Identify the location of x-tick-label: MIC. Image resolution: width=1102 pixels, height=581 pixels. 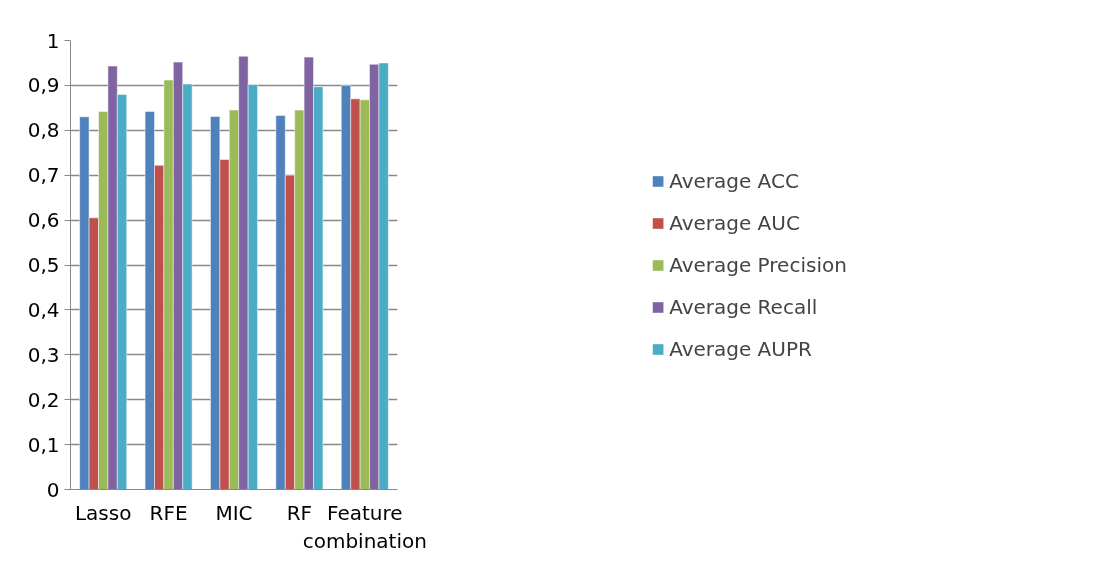
(234, 512).